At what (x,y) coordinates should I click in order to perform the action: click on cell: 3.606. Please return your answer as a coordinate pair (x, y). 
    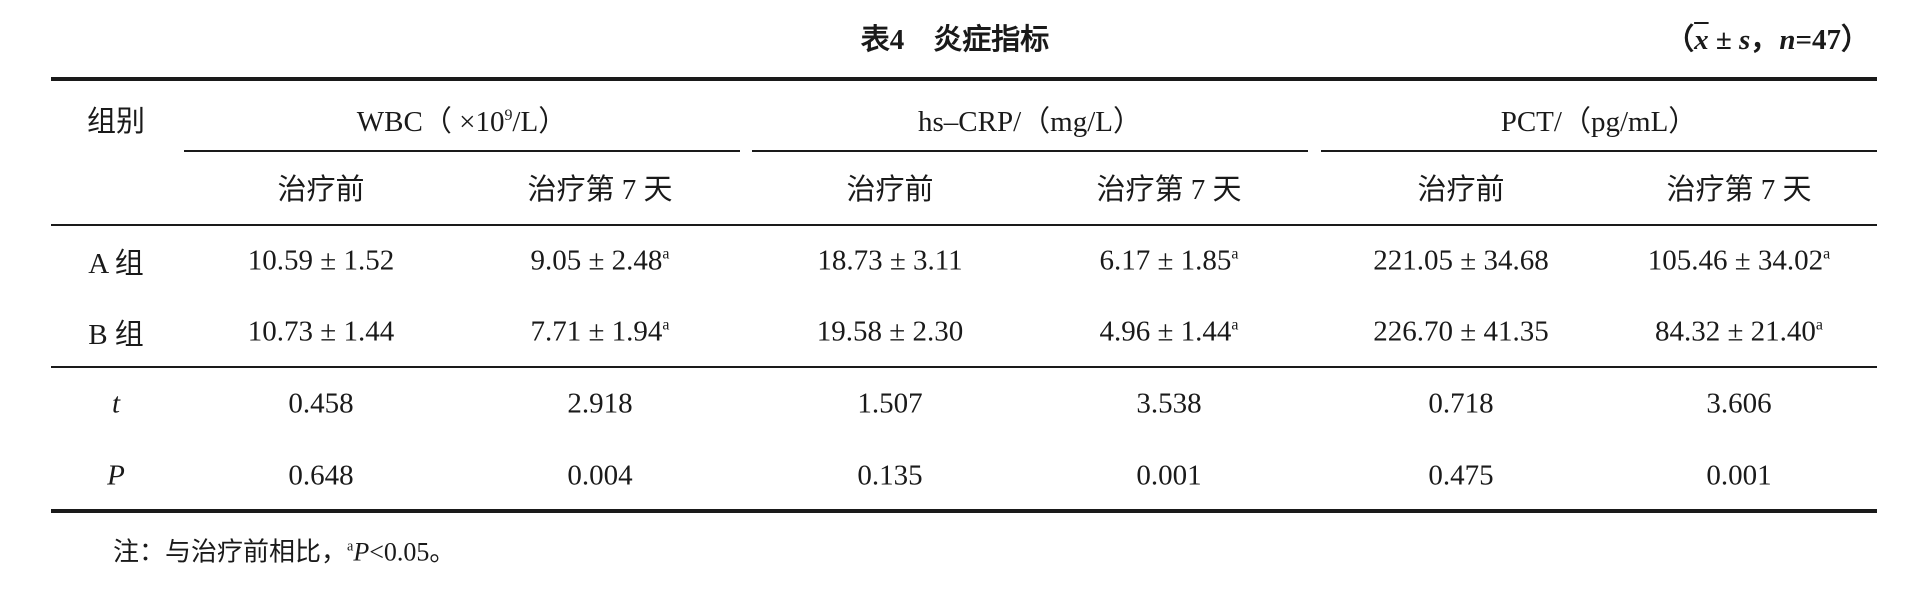
    Looking at the image, I should click on (1738, 404).